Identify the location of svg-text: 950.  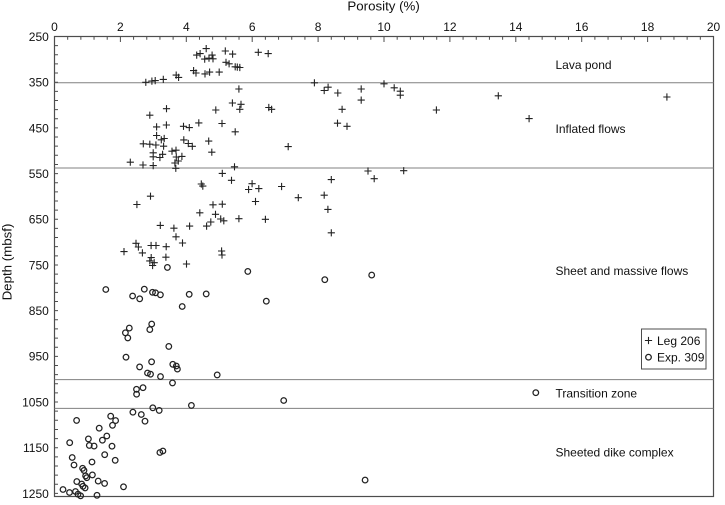
(39, 357).